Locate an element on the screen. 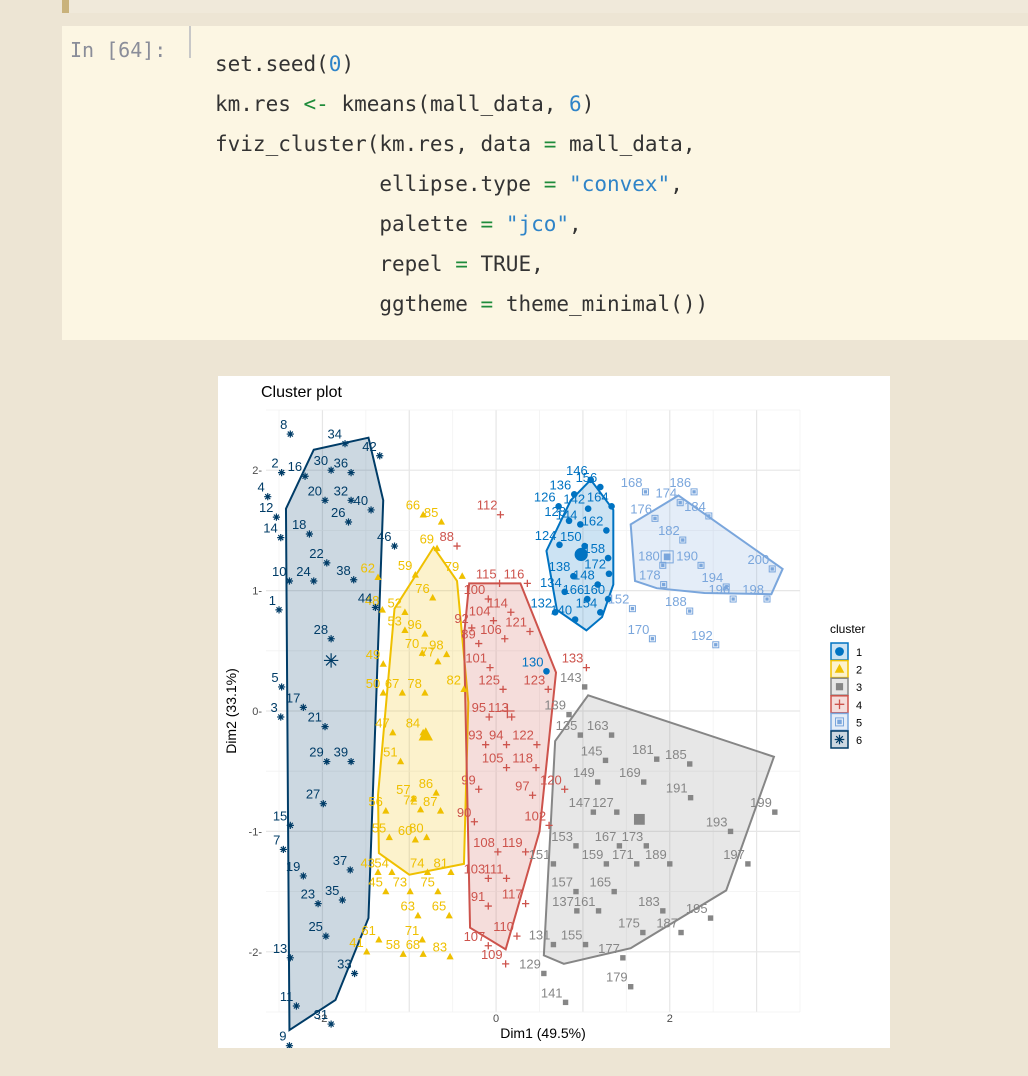  point-label: 4 is located at coordinates (261, 487).